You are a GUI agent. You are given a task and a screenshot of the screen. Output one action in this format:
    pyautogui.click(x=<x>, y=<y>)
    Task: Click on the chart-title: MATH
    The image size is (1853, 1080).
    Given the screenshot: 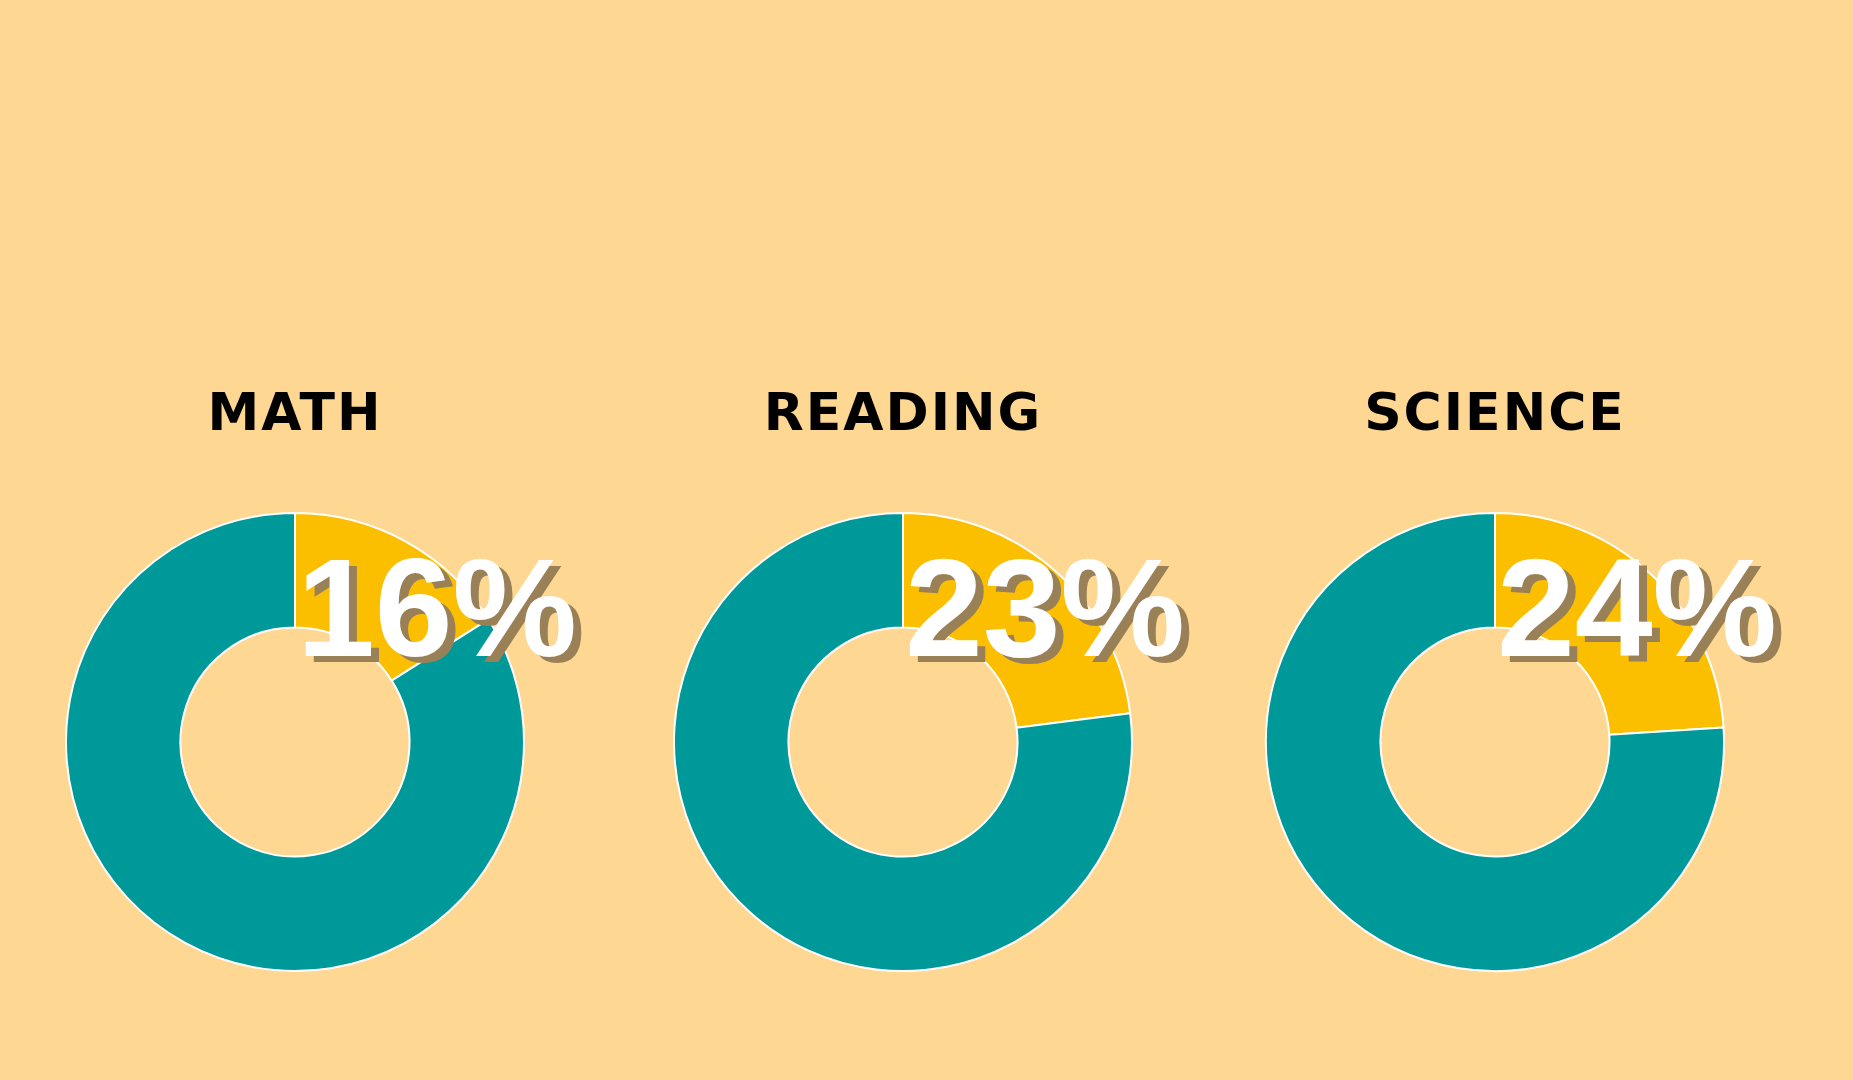 What is the action you would take?
    pyautogui.click(x=295, y=412)
    